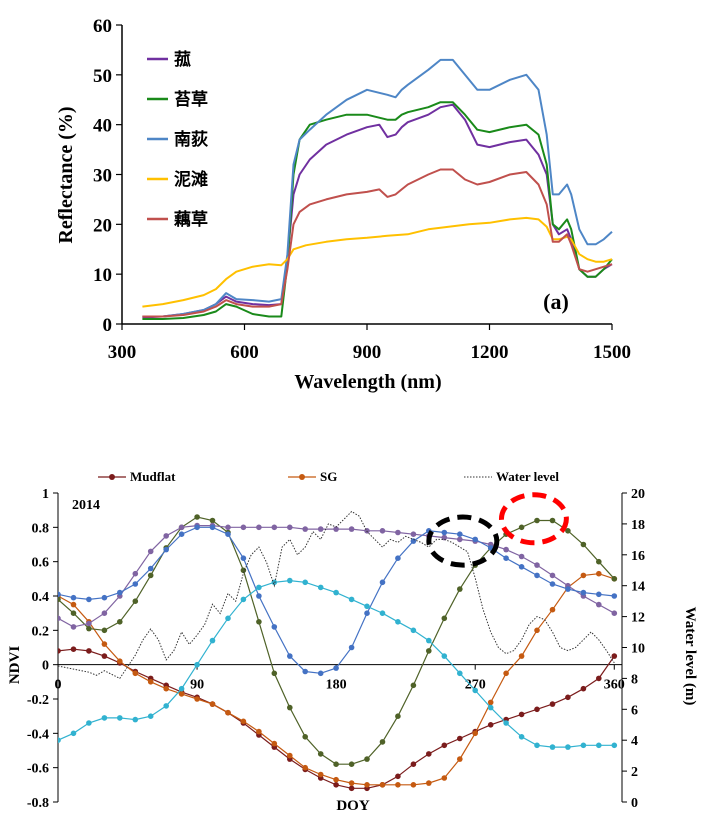  Describe the element at coordinates (66, 174) in the screenshot. I see `reflectance-y-axis-label: Reflectance (%)` at that location.